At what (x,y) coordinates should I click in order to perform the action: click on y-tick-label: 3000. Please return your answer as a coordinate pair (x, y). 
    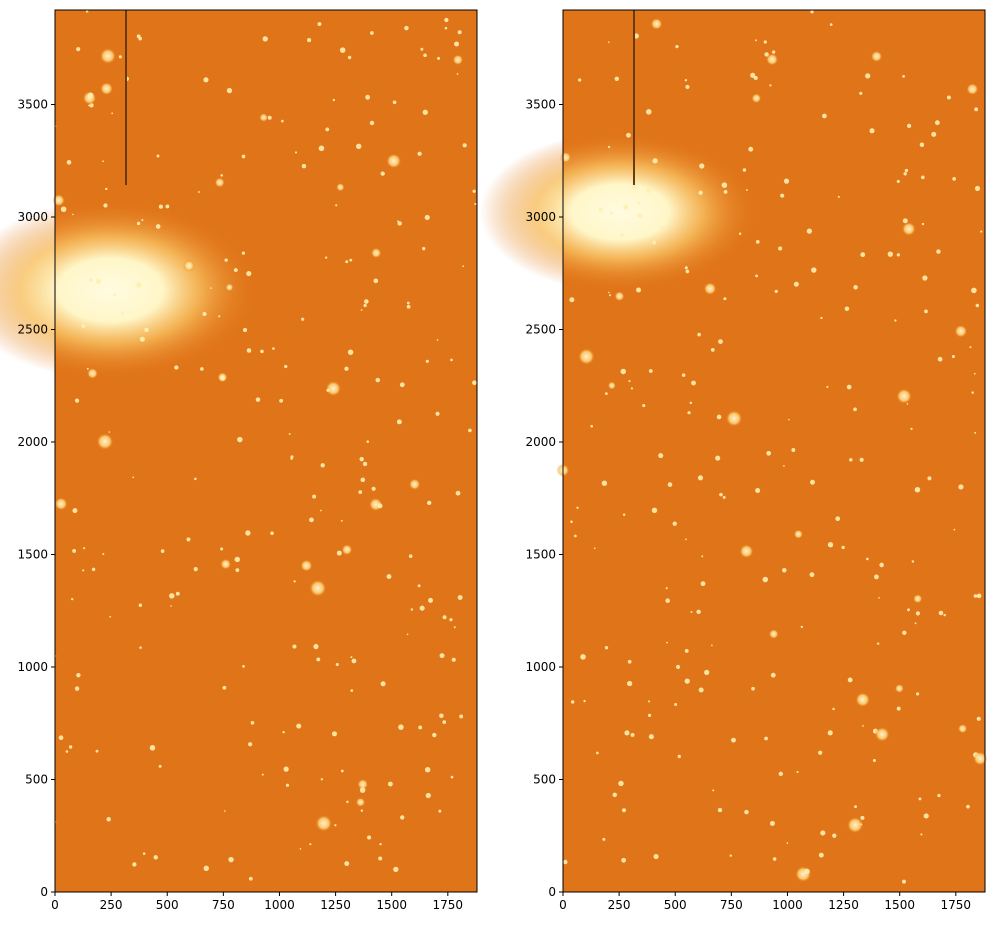
    Looking at the image, I should click on (540, 217).